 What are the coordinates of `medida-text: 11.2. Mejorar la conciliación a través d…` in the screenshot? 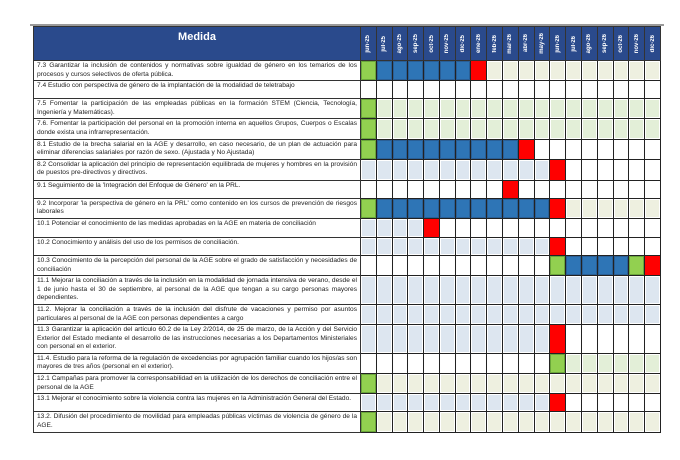 It's located at (197, 314).